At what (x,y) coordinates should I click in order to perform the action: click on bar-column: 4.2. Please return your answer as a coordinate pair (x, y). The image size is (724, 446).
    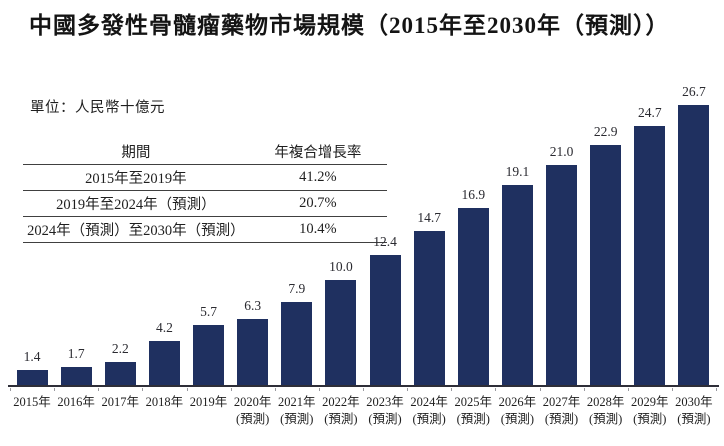
    Looking at the image, I should click on (164, 242).